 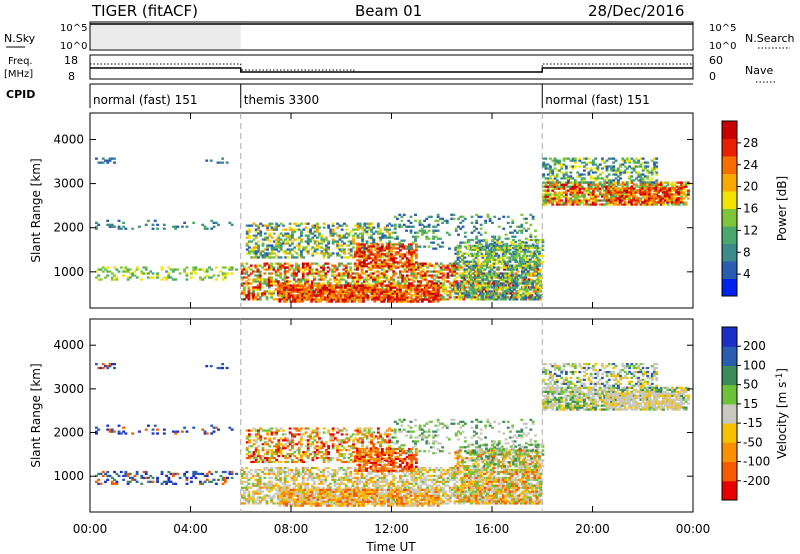 I want to click on colorbar-tick-label: 16, so click(x=750, y=209).